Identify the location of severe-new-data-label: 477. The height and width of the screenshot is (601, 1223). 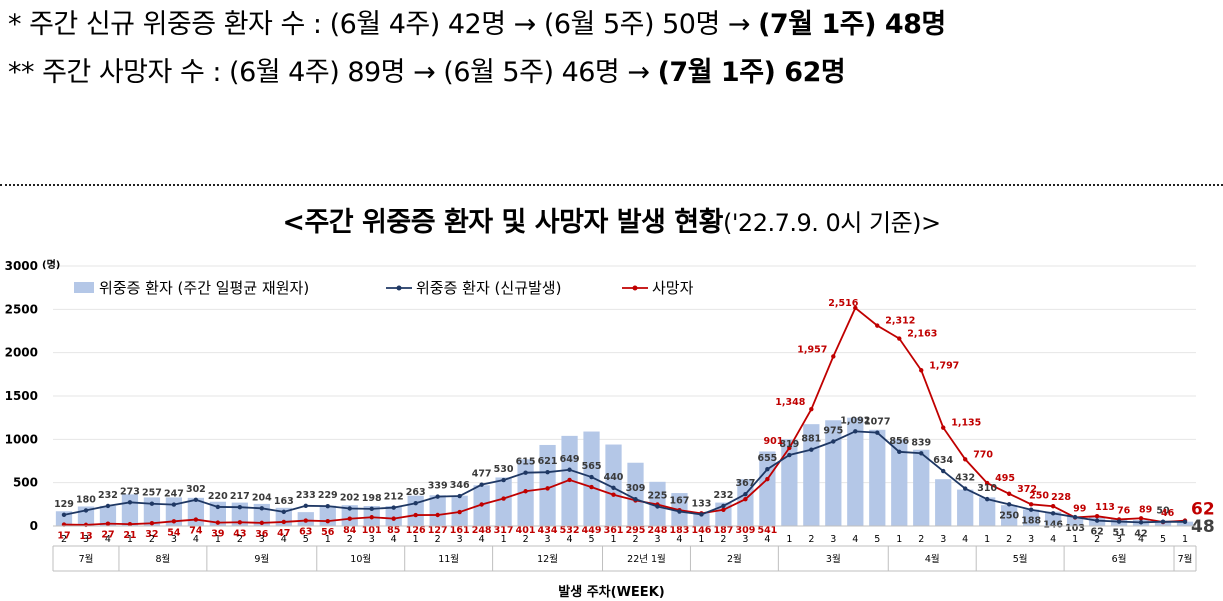
(482, 474).